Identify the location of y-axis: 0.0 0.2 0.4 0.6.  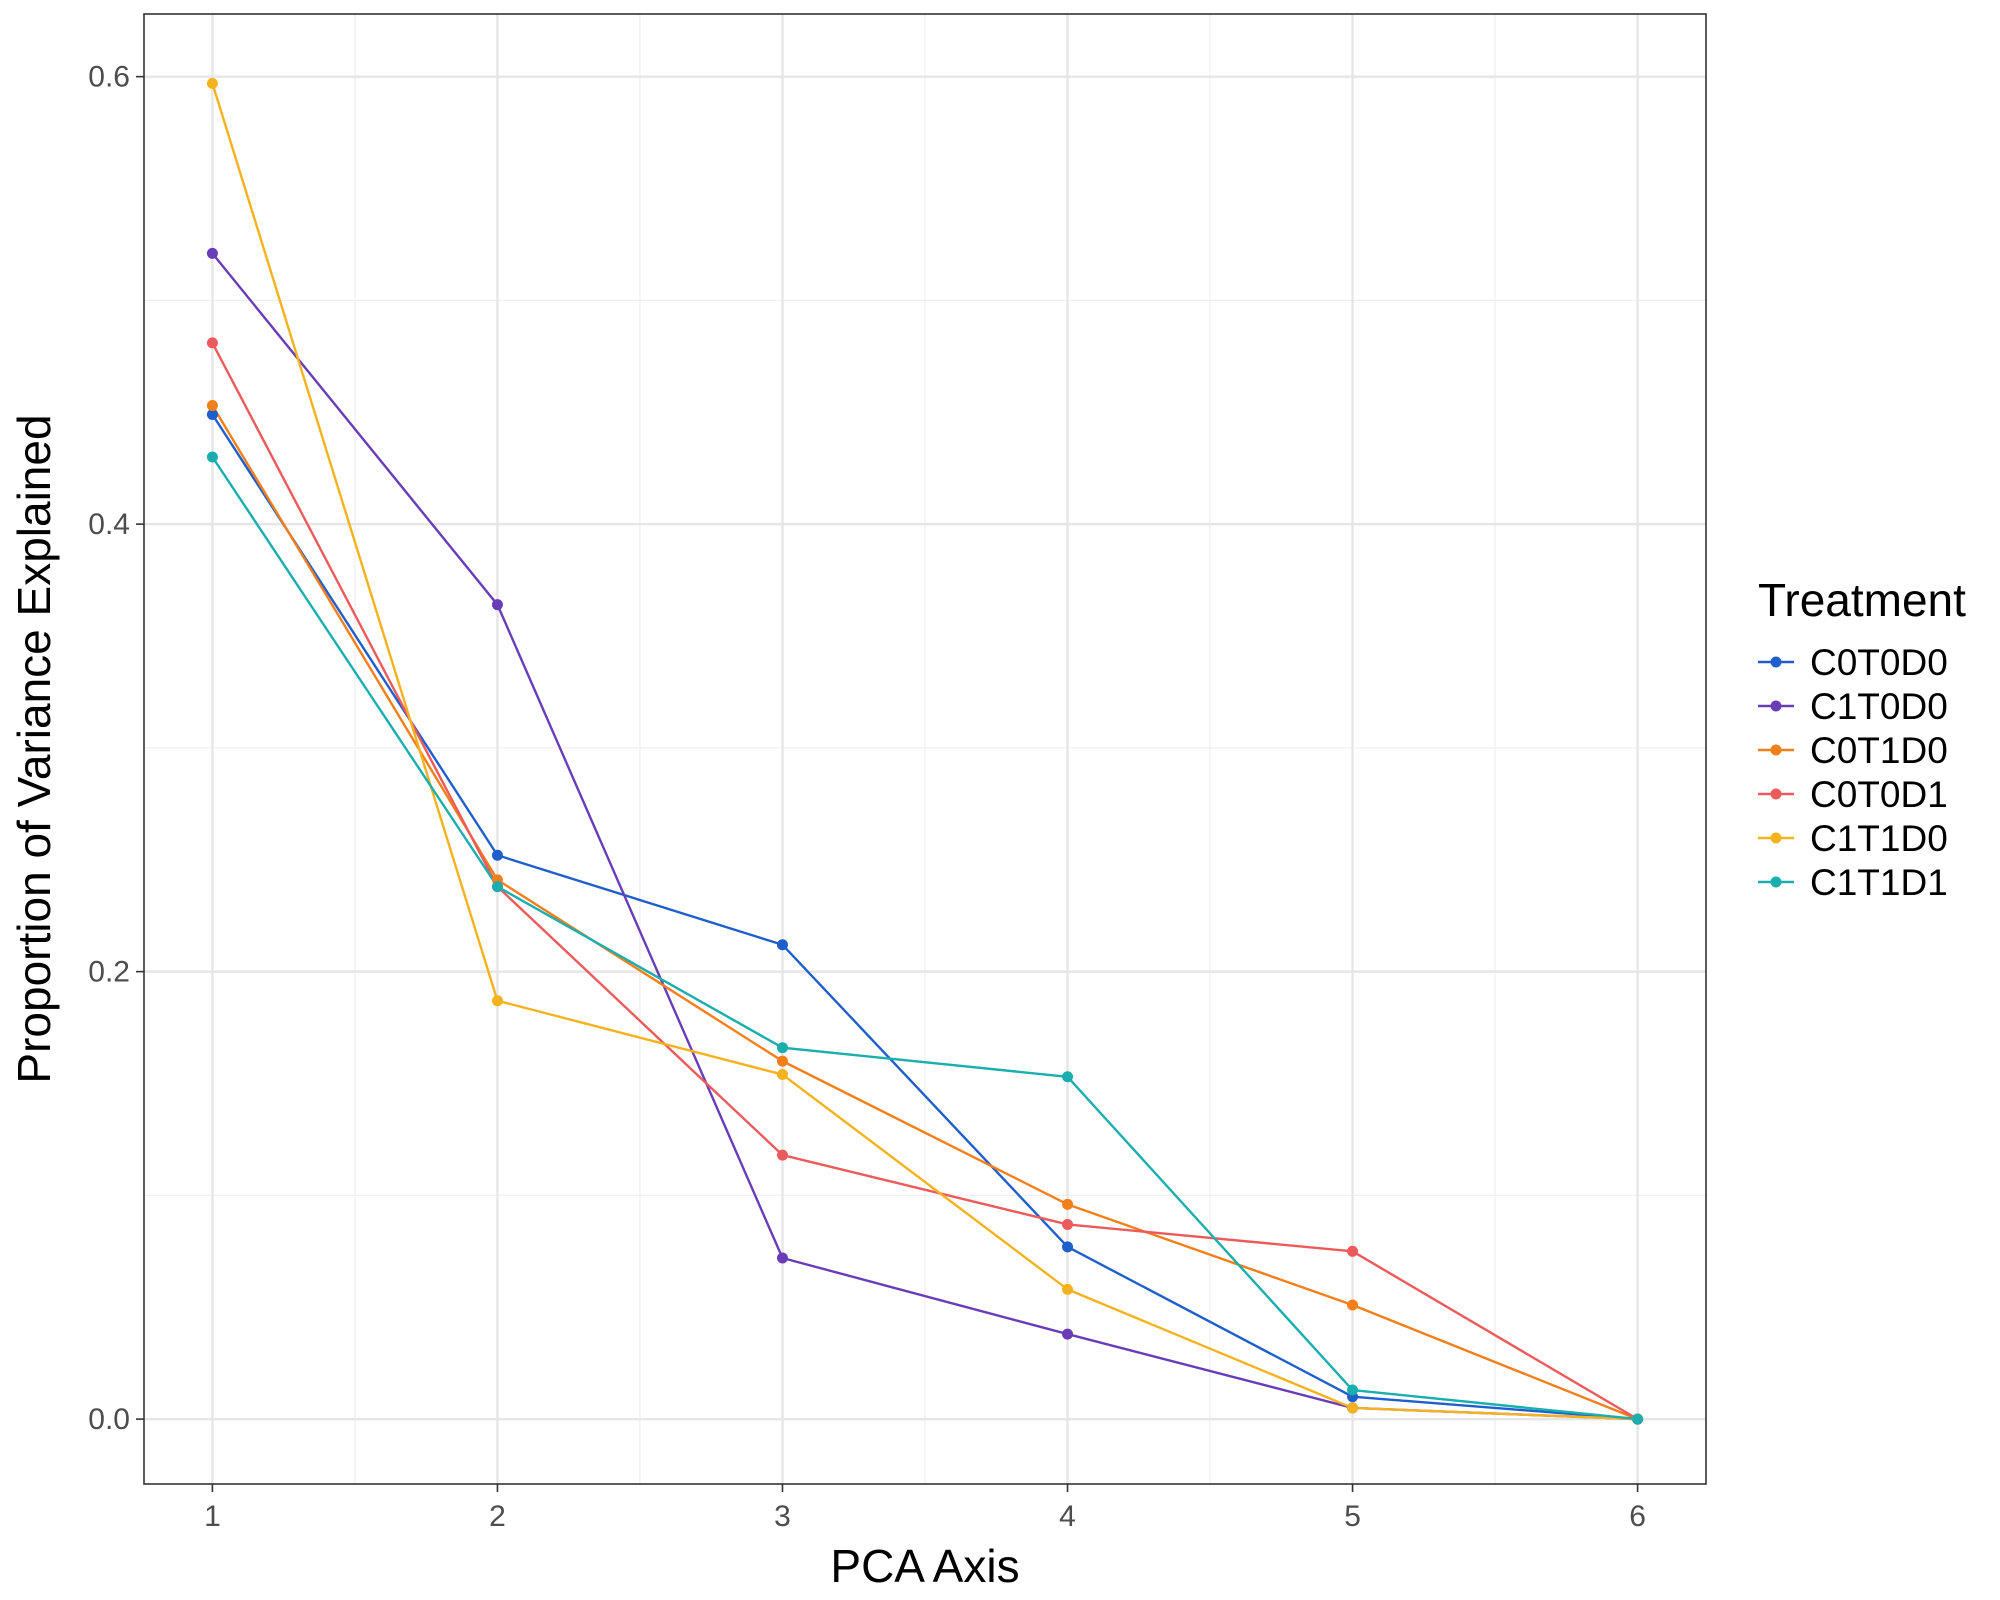
(116, 748).